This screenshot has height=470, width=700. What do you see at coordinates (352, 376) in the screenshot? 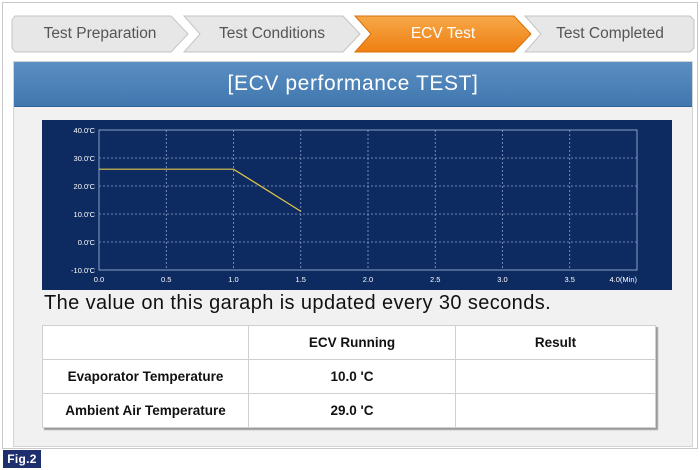
I see `ecv-running-value: 10.0 'C` at bounding box center [352, 376].